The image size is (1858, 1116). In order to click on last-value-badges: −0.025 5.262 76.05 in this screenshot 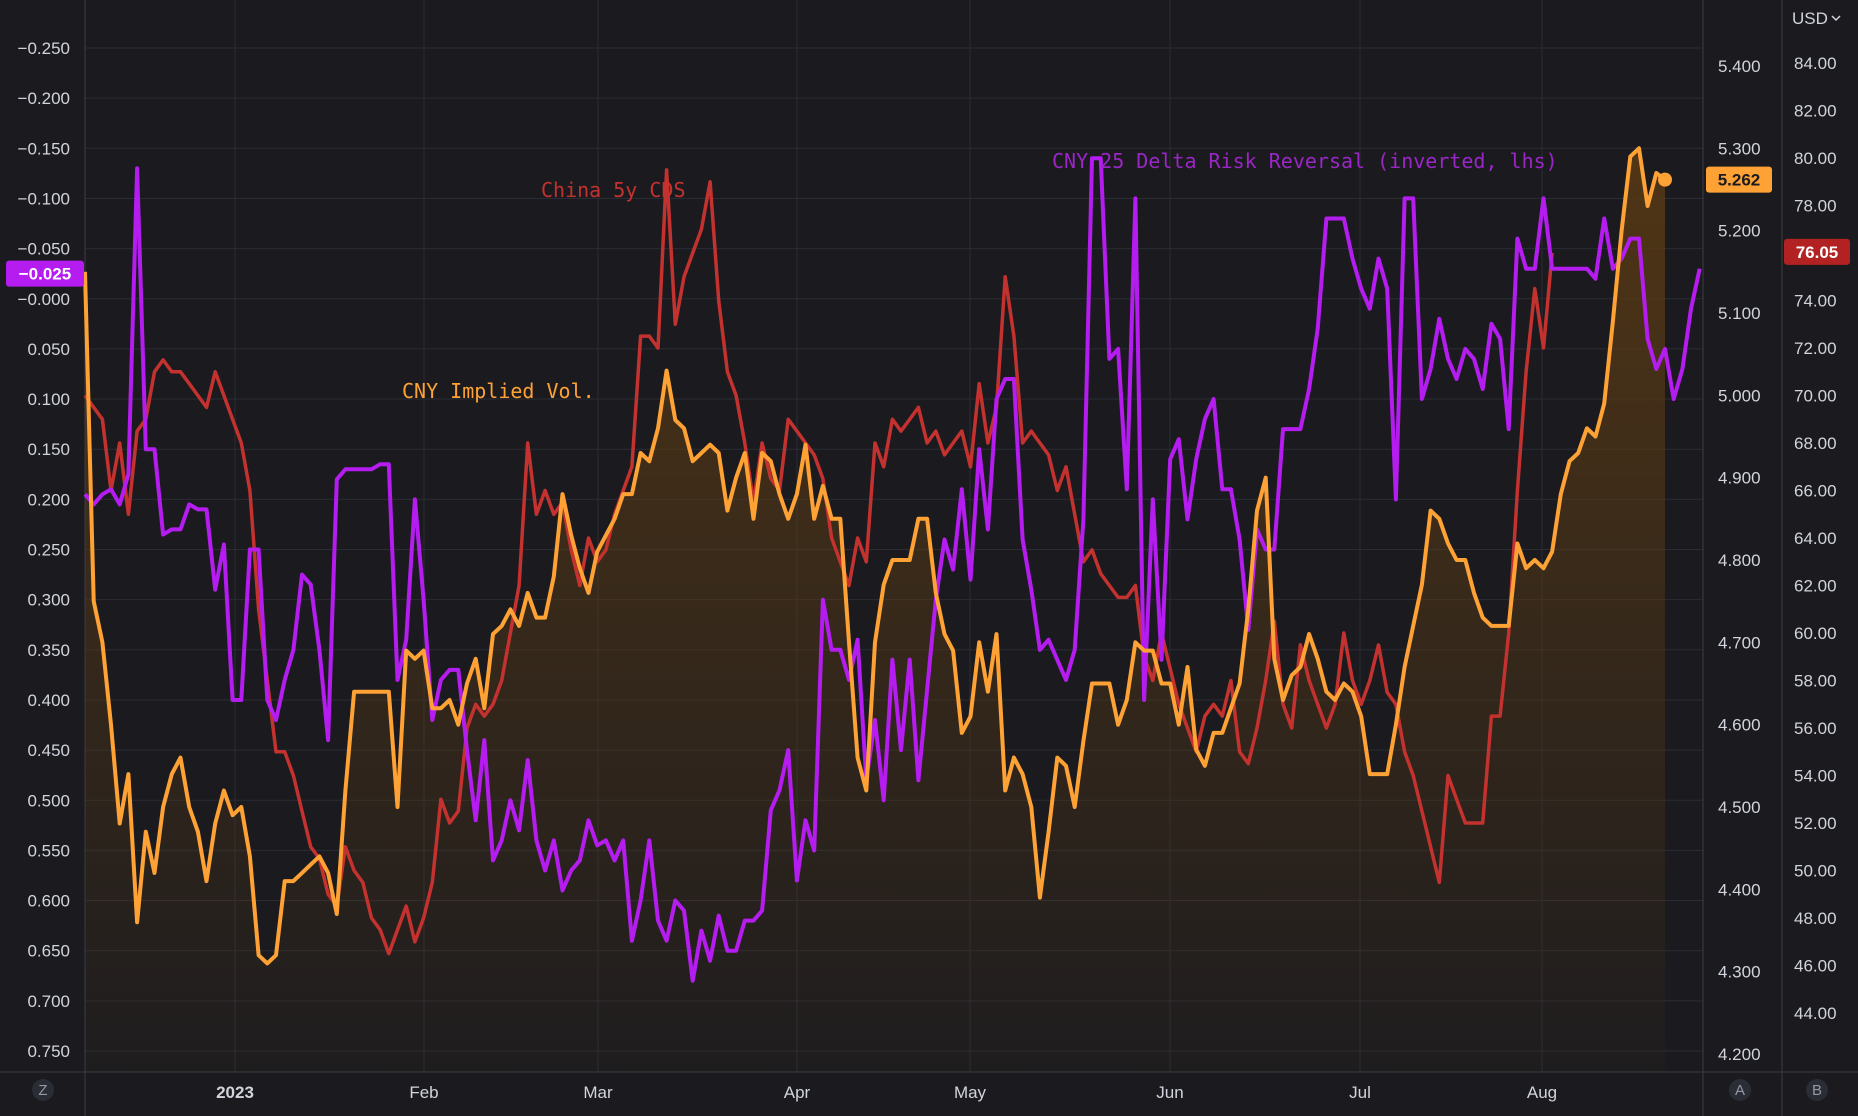, I will do `click(928, 226)`.